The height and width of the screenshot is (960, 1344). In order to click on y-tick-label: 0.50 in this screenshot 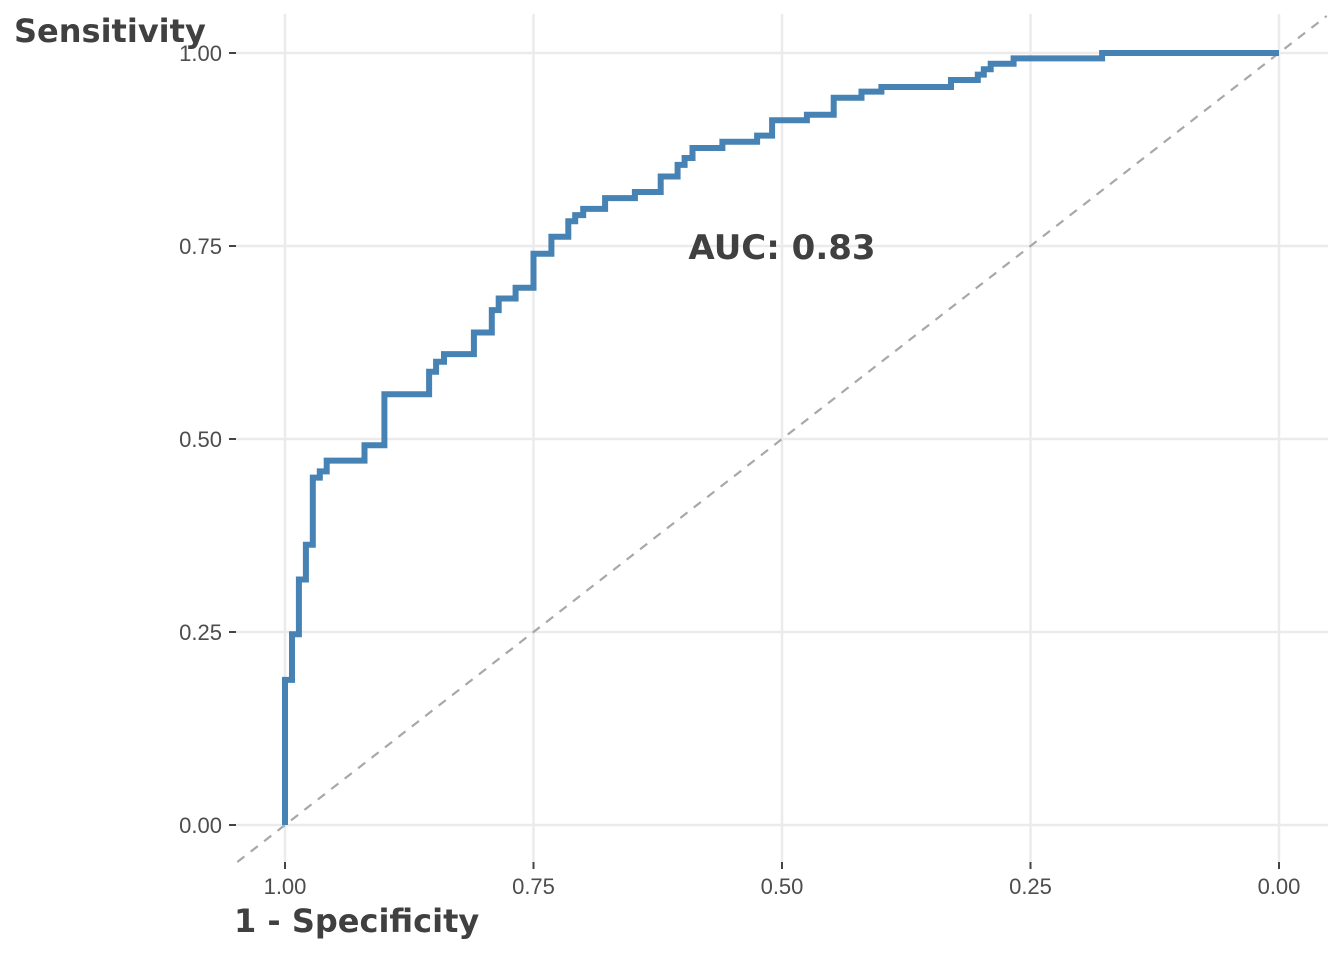, I will do `click(200, 439)`.